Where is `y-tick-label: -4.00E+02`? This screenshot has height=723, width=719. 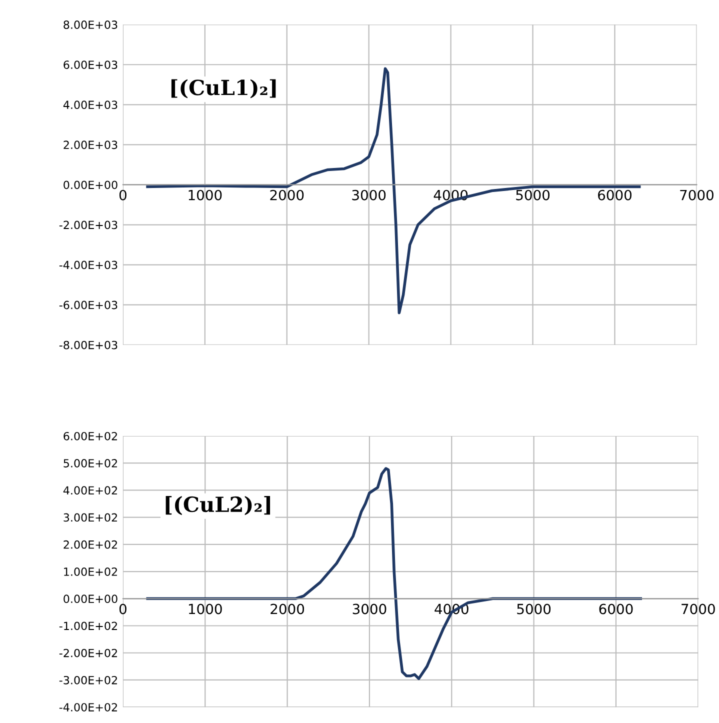
y-tick-label: -4.00E+02 is located at coordinates (88, 707).